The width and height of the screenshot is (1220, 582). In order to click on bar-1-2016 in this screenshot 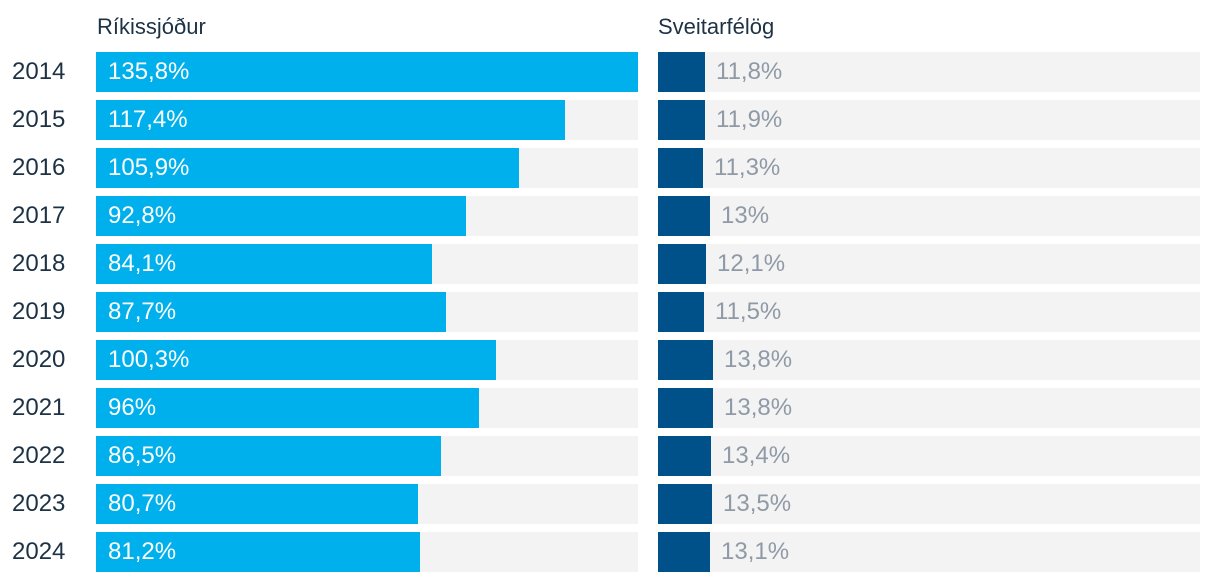, I will do `click(307, 168)`.